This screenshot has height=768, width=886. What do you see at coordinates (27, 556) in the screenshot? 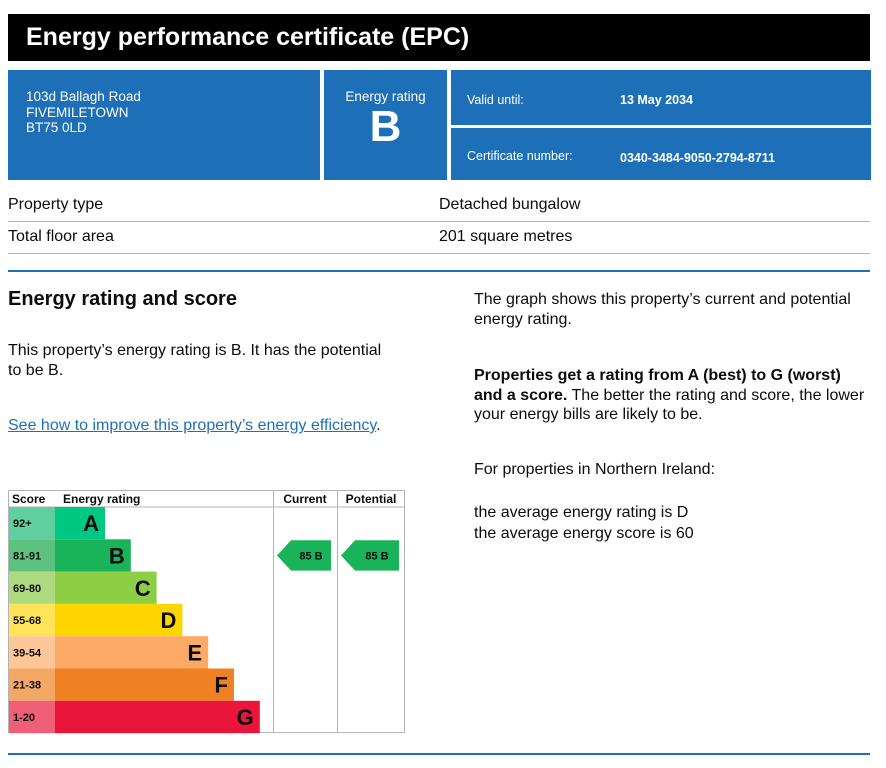
I see `band-score-b: 81-91` at bounding box center [27, 556].